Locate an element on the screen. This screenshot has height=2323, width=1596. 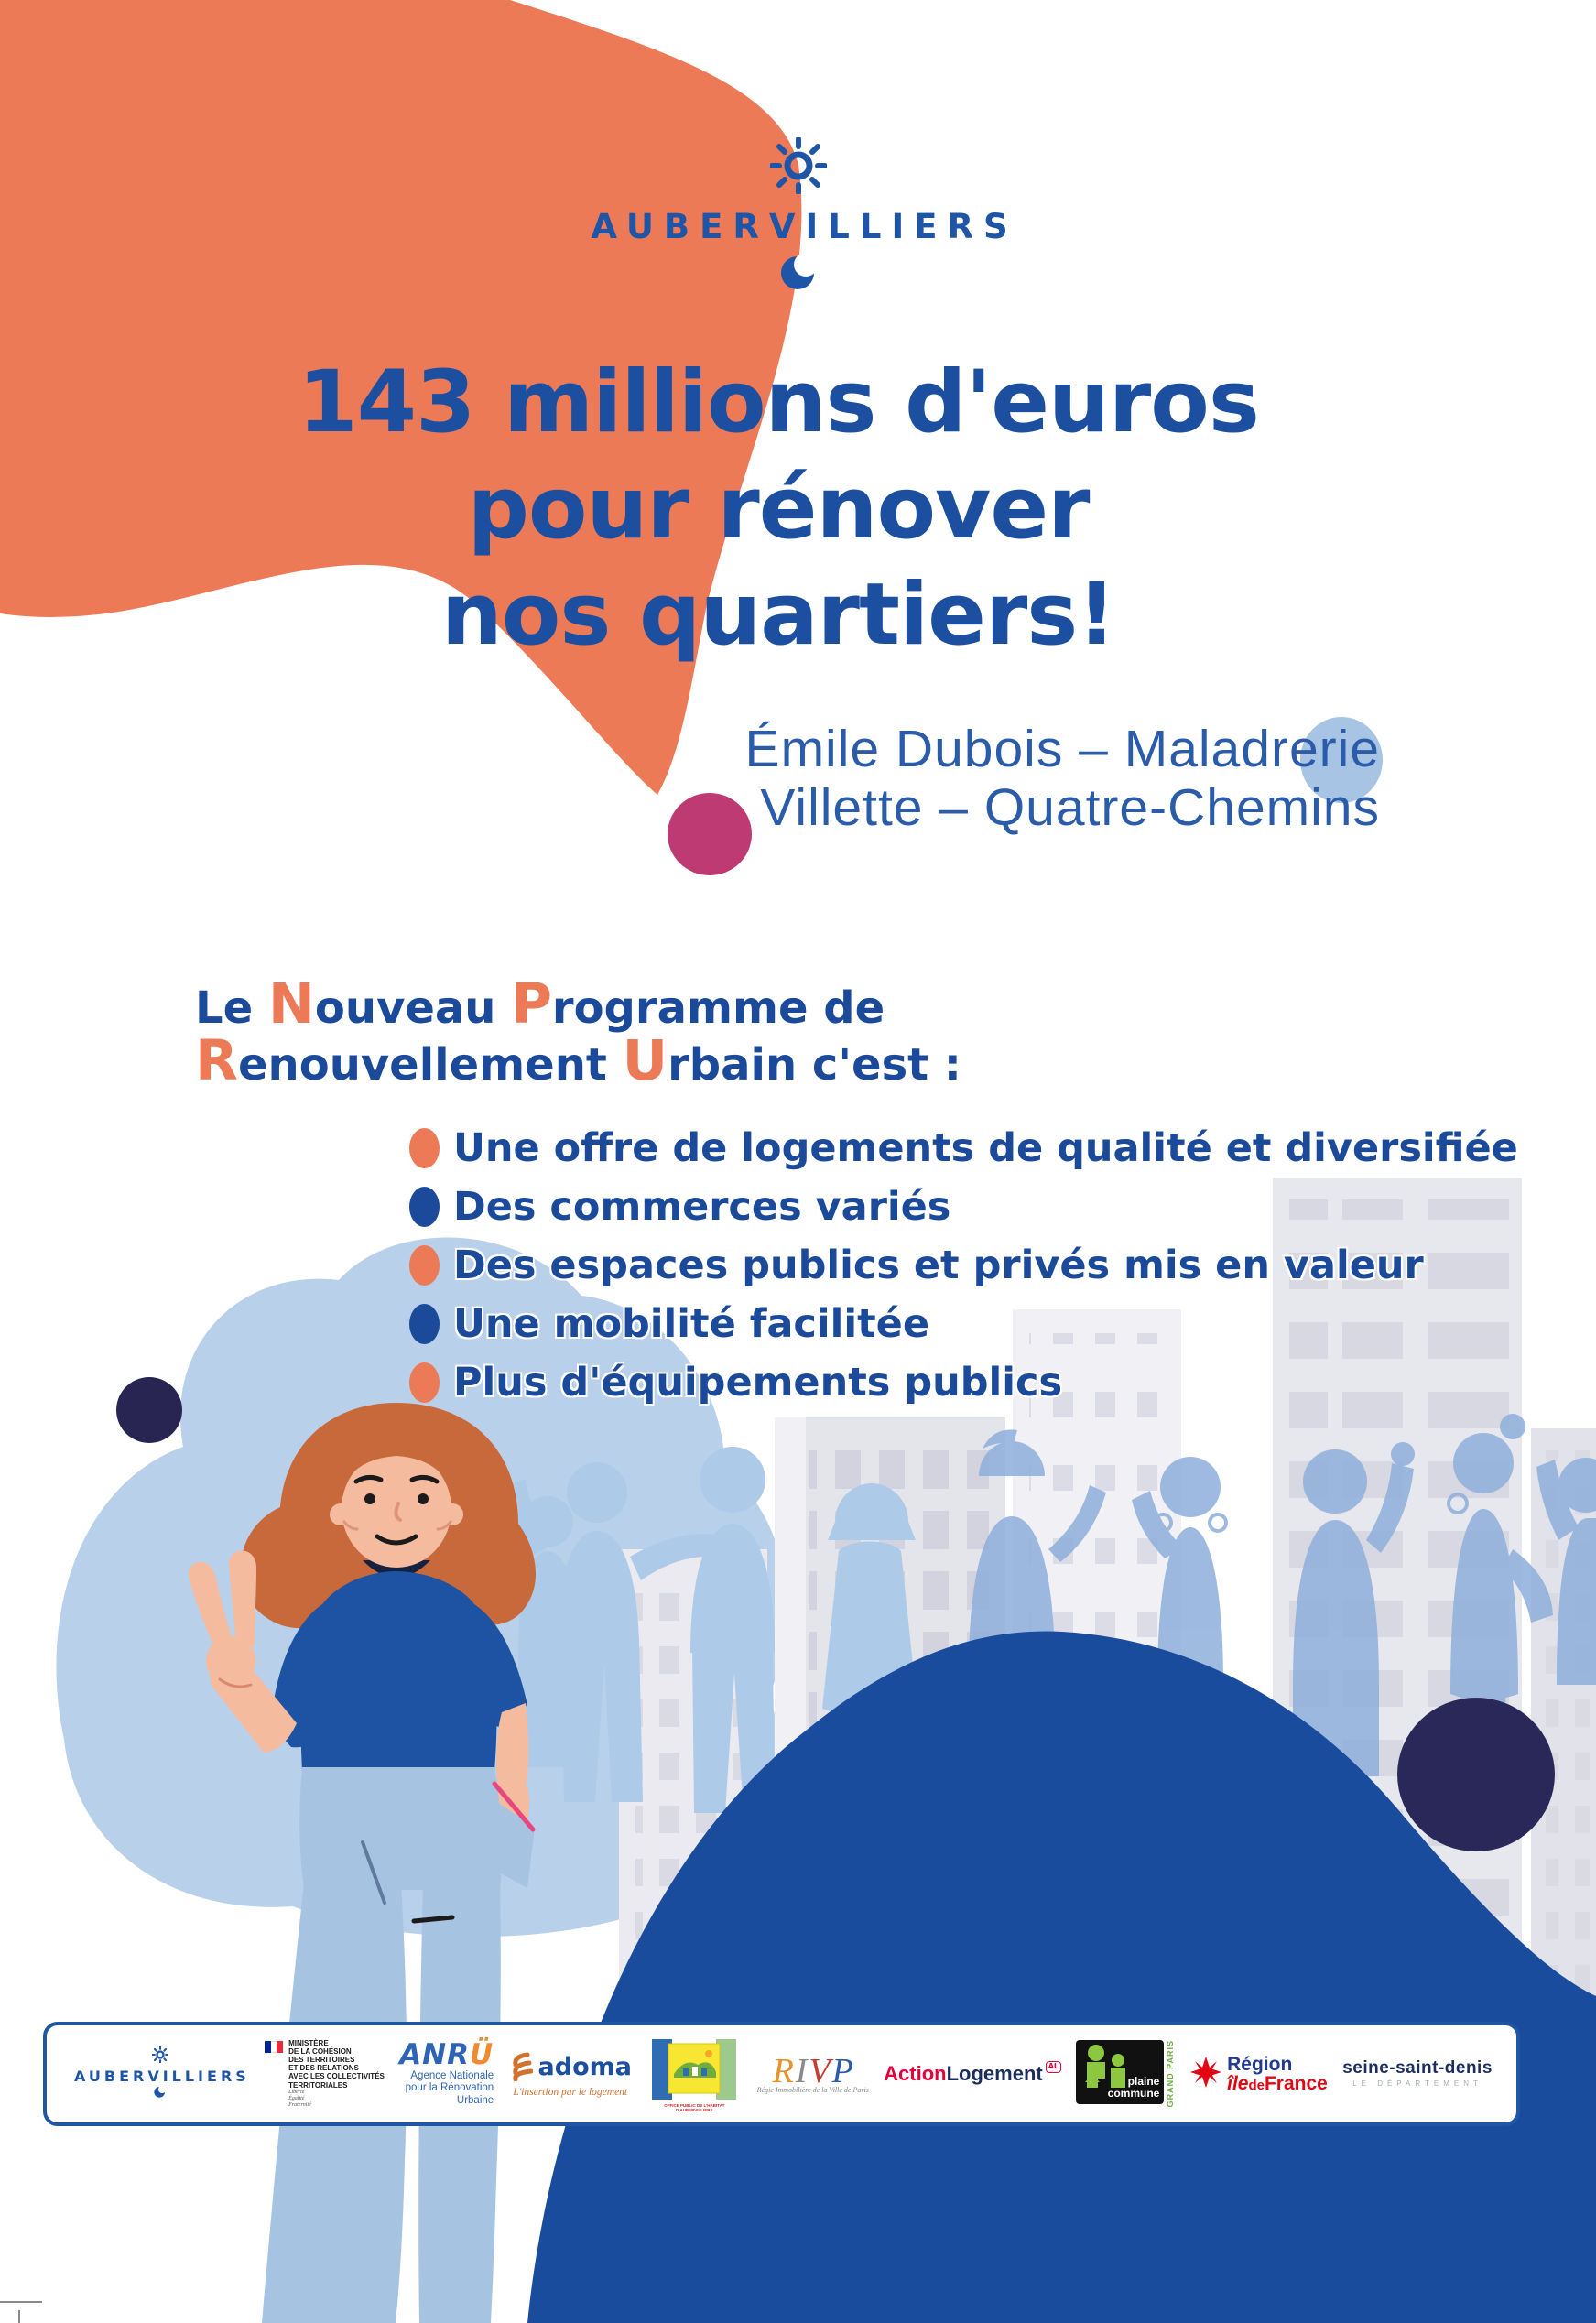
adoma-label: adoma is located at coordinates (584, 2066).